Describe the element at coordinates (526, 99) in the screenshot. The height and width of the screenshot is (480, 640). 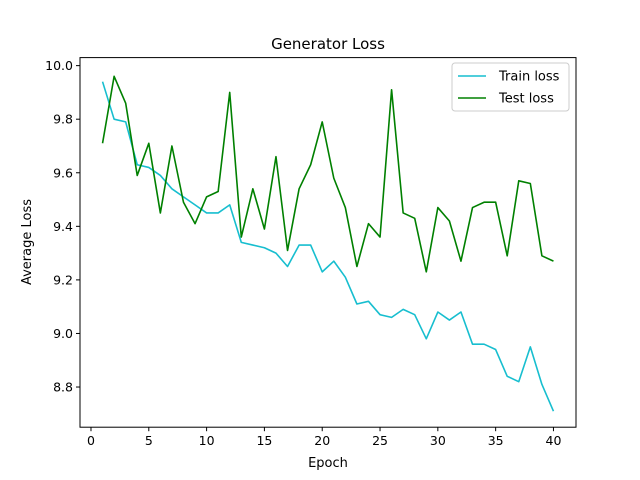
I see `legend-label-2: Test loss` at that location.